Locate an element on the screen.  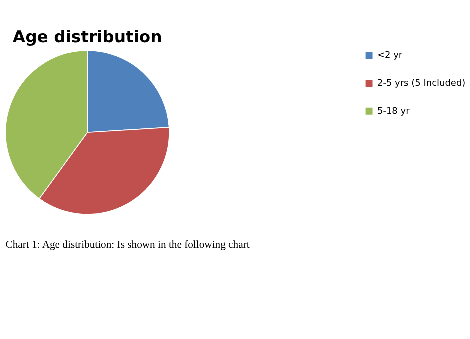
legend-label: <2 yr is located at coordinates (390, 56).